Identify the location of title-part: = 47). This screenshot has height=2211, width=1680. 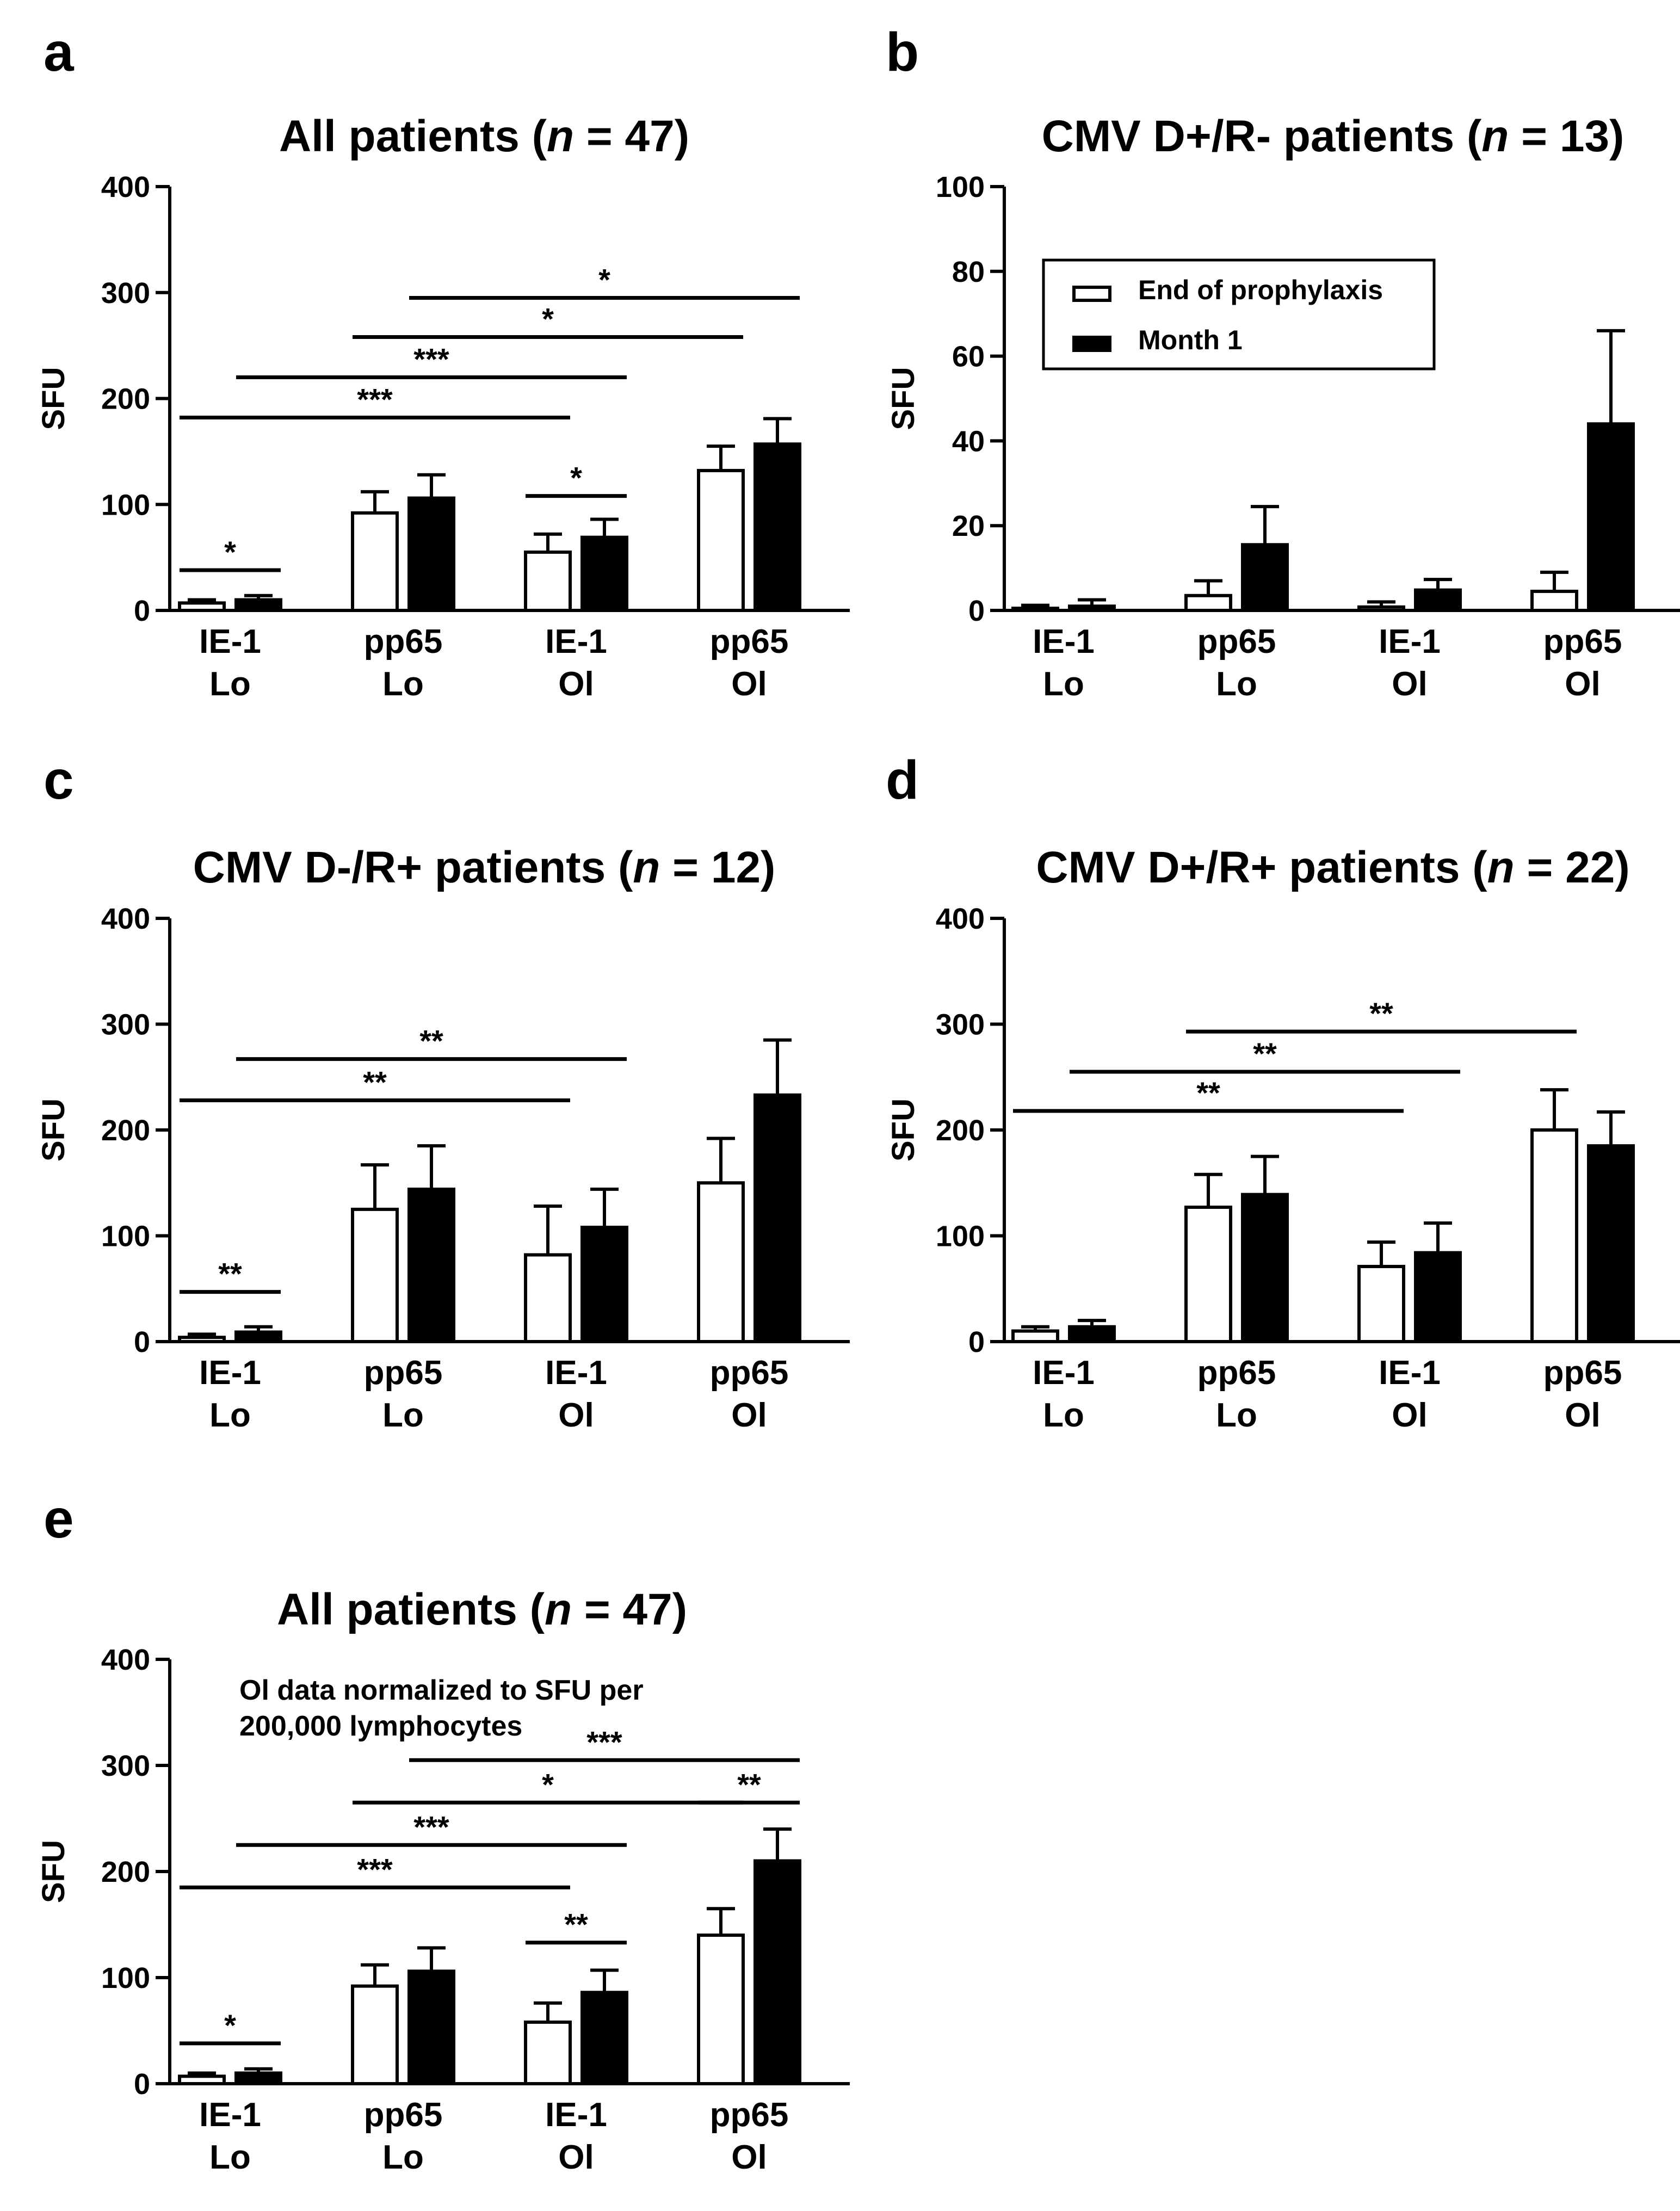
(629, 1609).